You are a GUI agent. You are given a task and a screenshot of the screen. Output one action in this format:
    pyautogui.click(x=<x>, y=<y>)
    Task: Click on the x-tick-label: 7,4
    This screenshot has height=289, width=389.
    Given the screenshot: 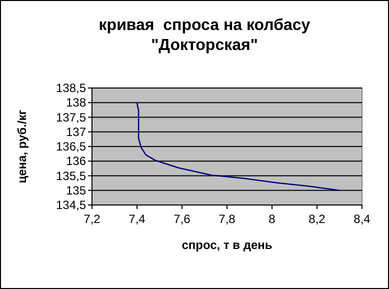 What is the action you would take?
    pyautogui.click(x=137, y=219)
    